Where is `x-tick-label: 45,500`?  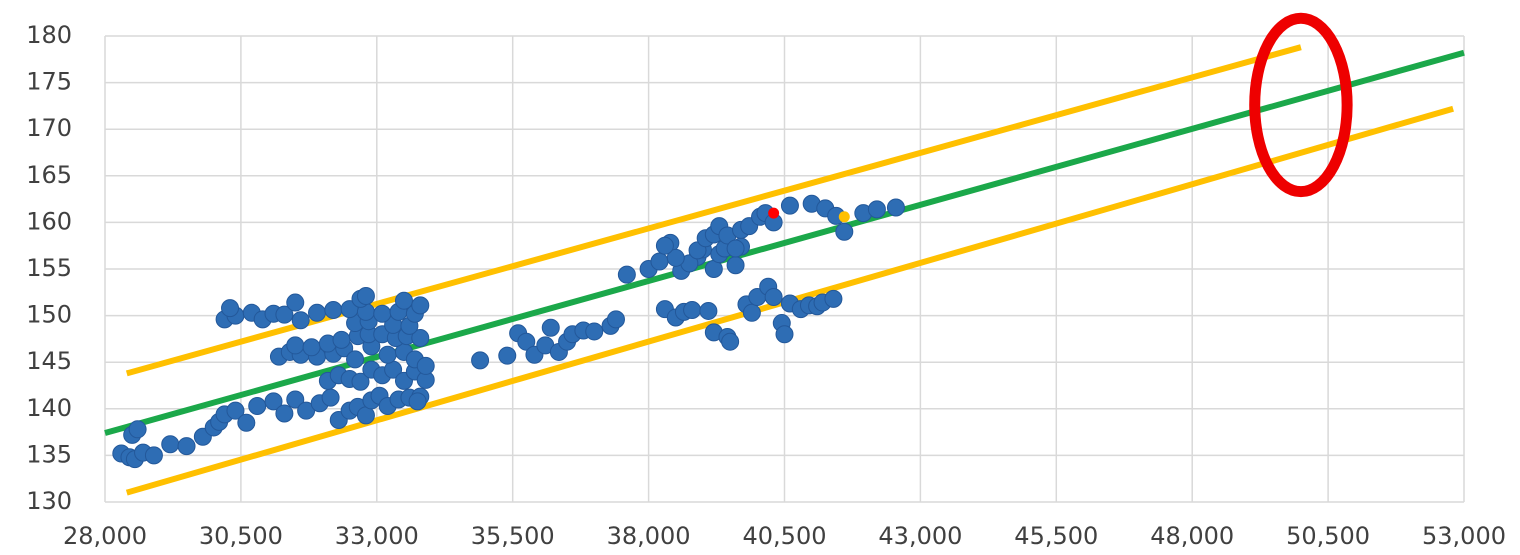
x-tick-label: 45,500 is located at coordinates (1056, 536).